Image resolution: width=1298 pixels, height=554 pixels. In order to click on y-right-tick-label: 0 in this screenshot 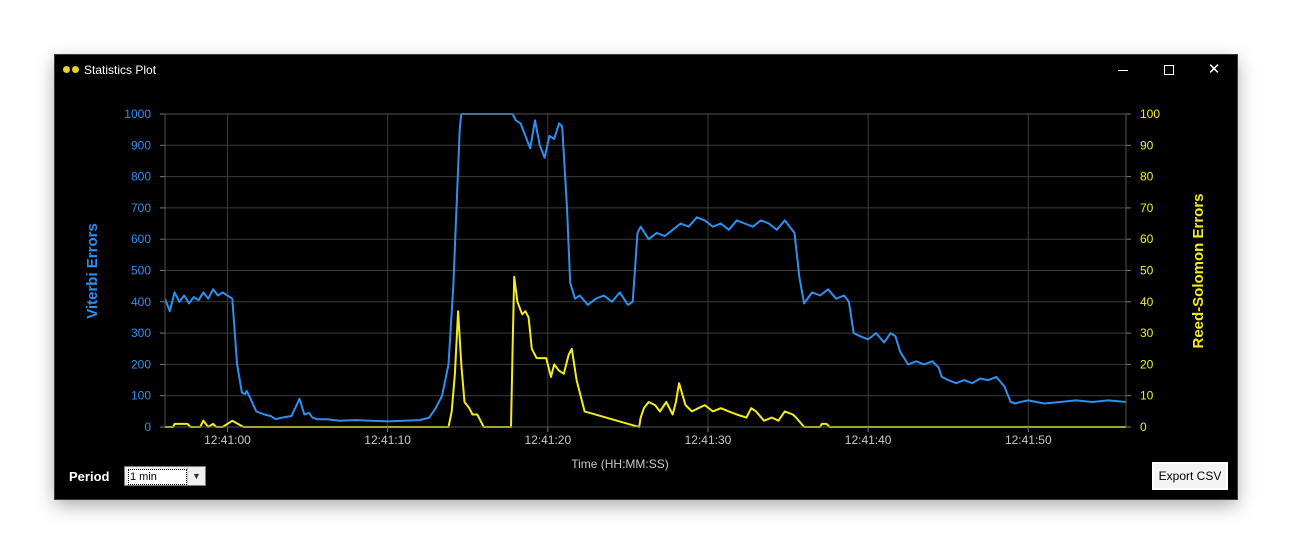, I will do `click(1143, 427)`.